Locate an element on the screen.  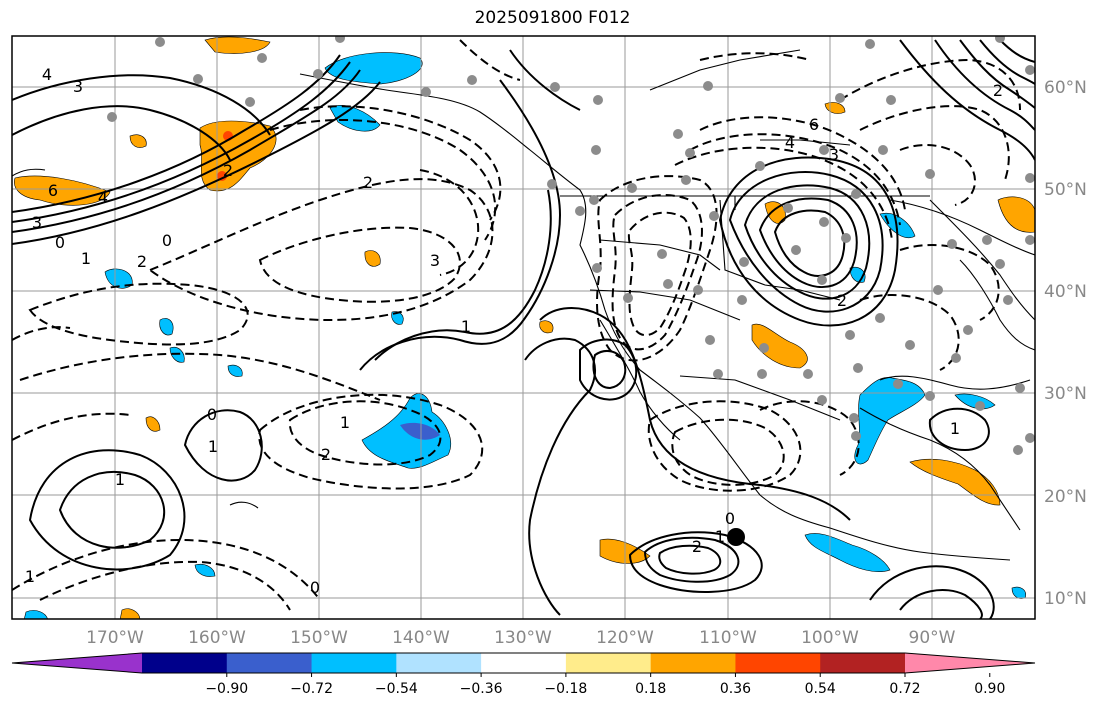
lat-label: 60°N is located at coordinates (1065, 88).